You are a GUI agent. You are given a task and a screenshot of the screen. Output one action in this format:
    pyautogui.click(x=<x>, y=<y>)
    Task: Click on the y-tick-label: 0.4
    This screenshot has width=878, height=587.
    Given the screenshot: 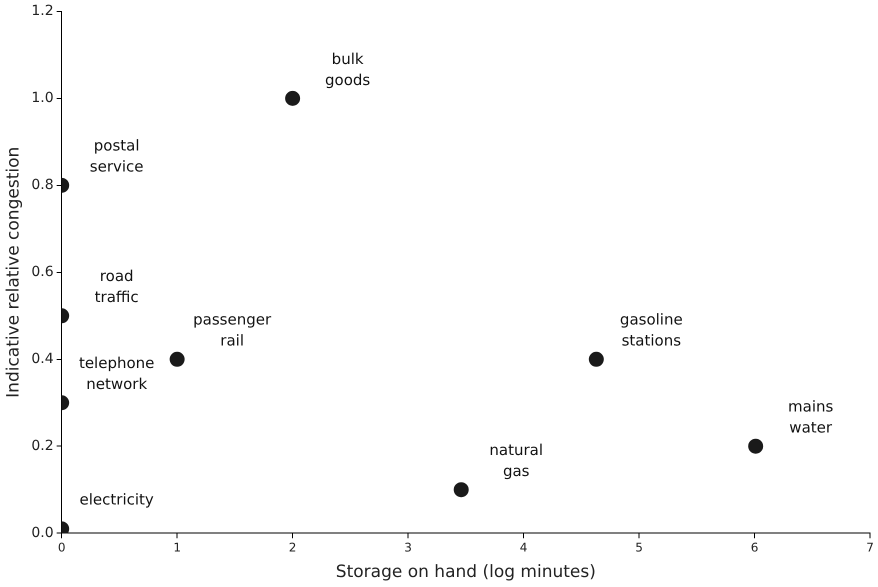 What is the action you would take?
    pyautogui.click(x=42, y=358)
    